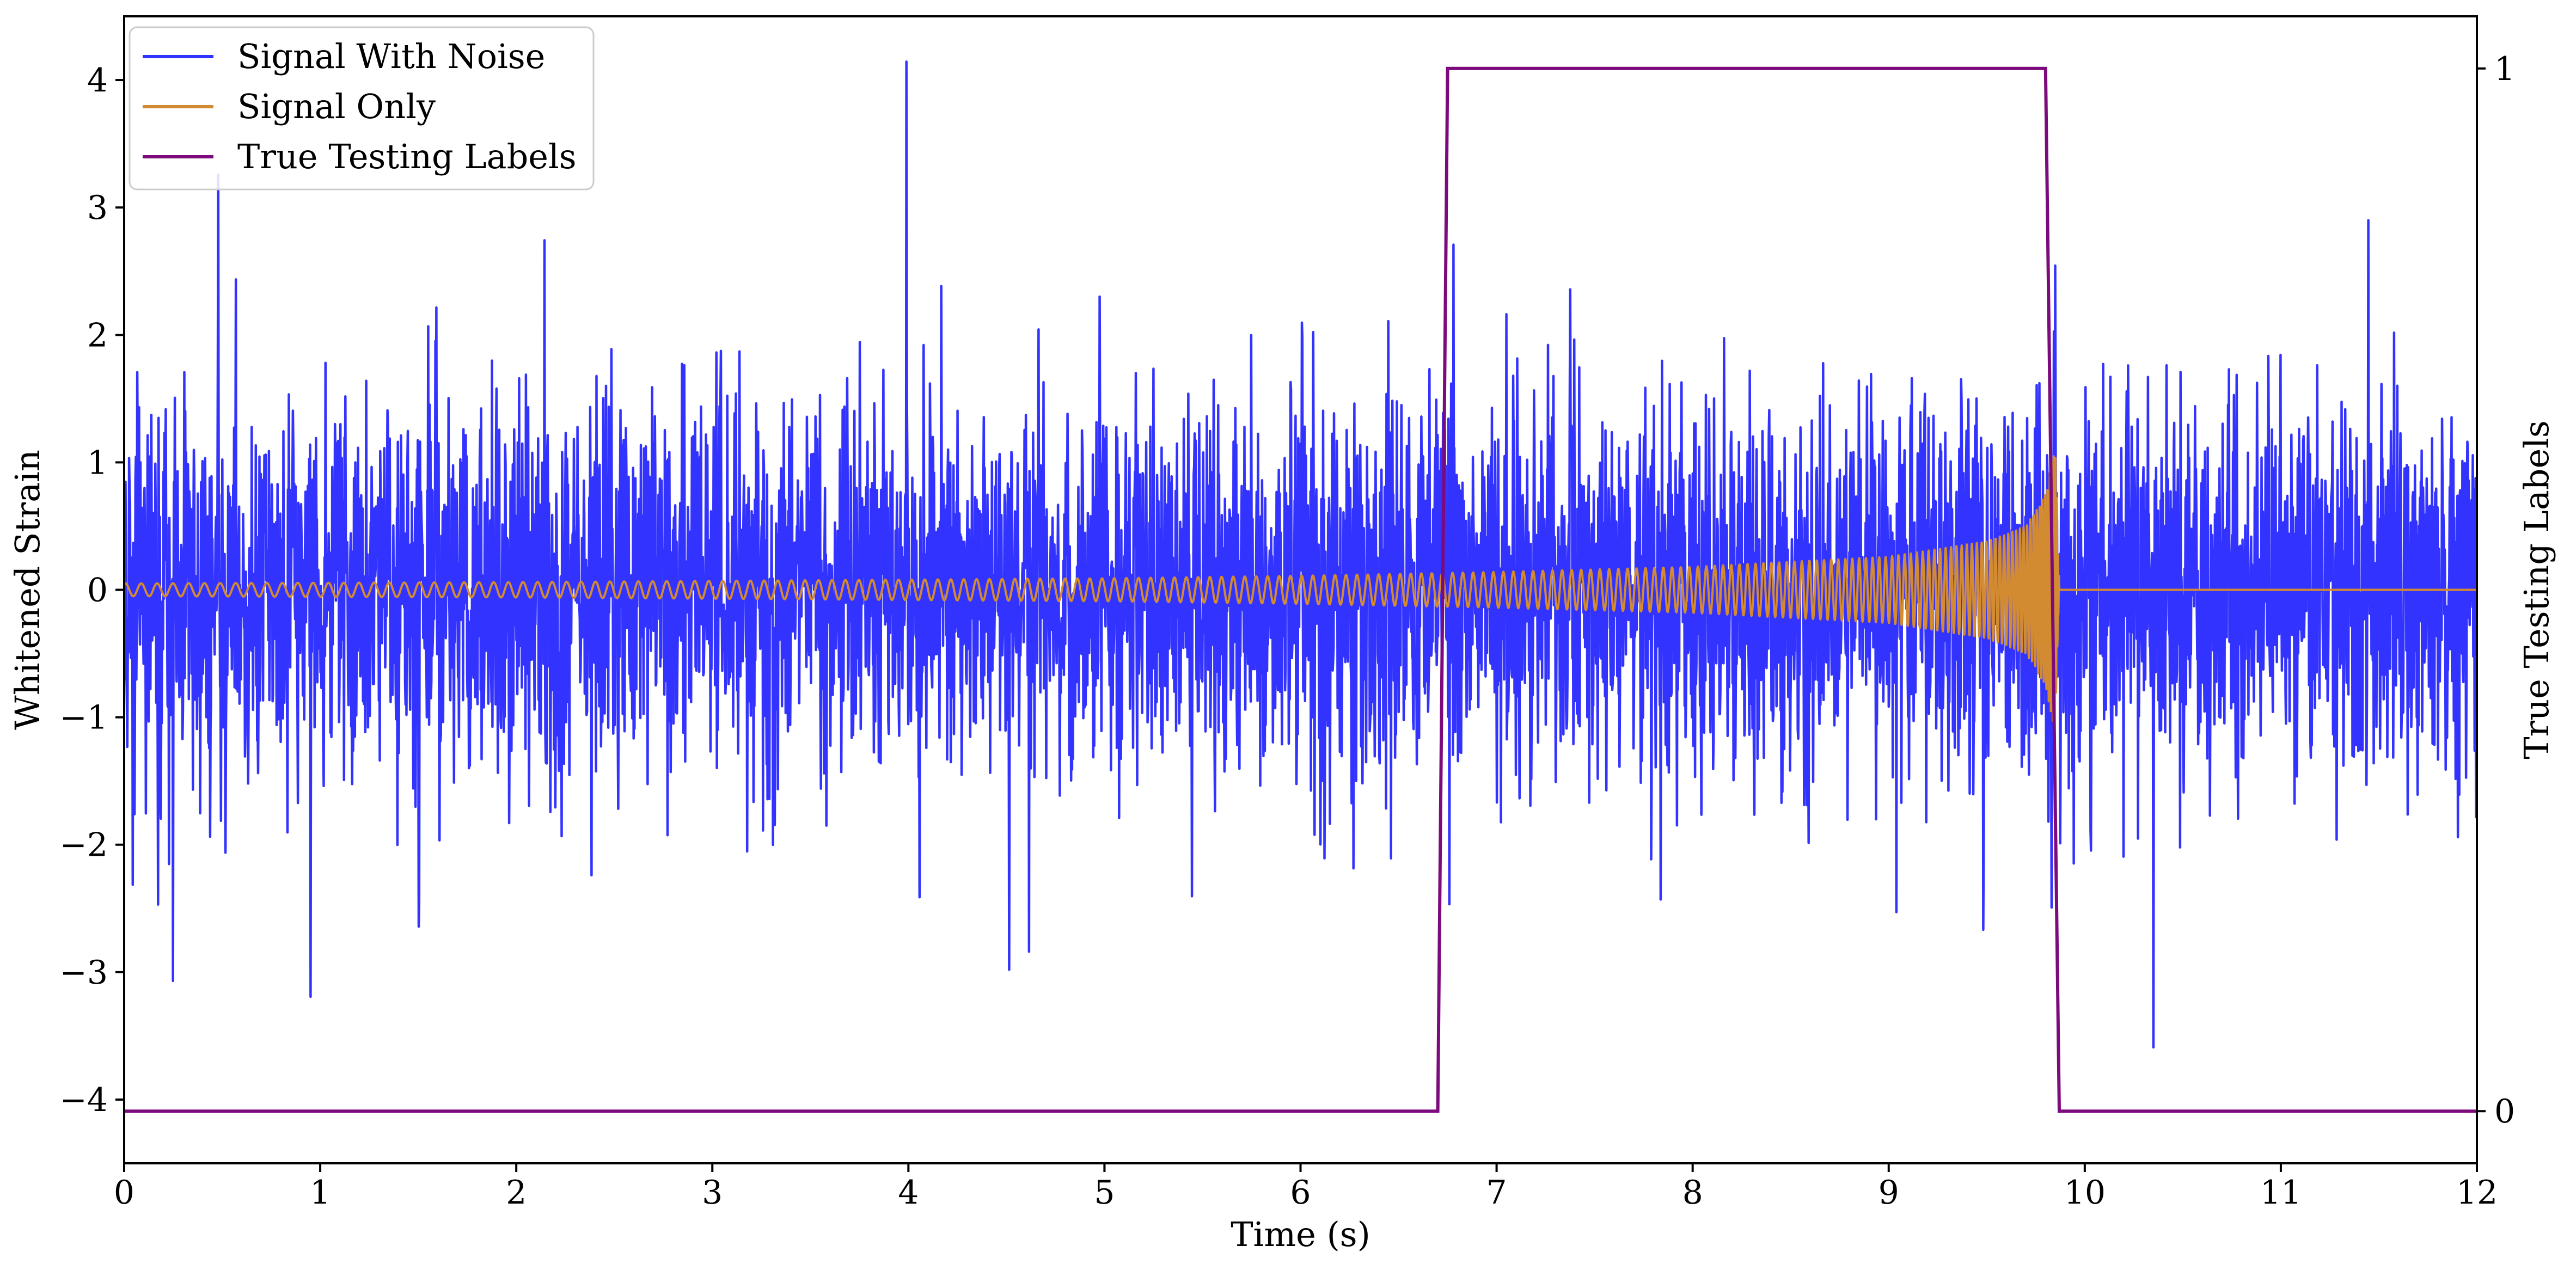  What do you see at coordinates (84, 718) in the screenshot?
I see `y-tick-label: −1` at bounding box center [84, 718].